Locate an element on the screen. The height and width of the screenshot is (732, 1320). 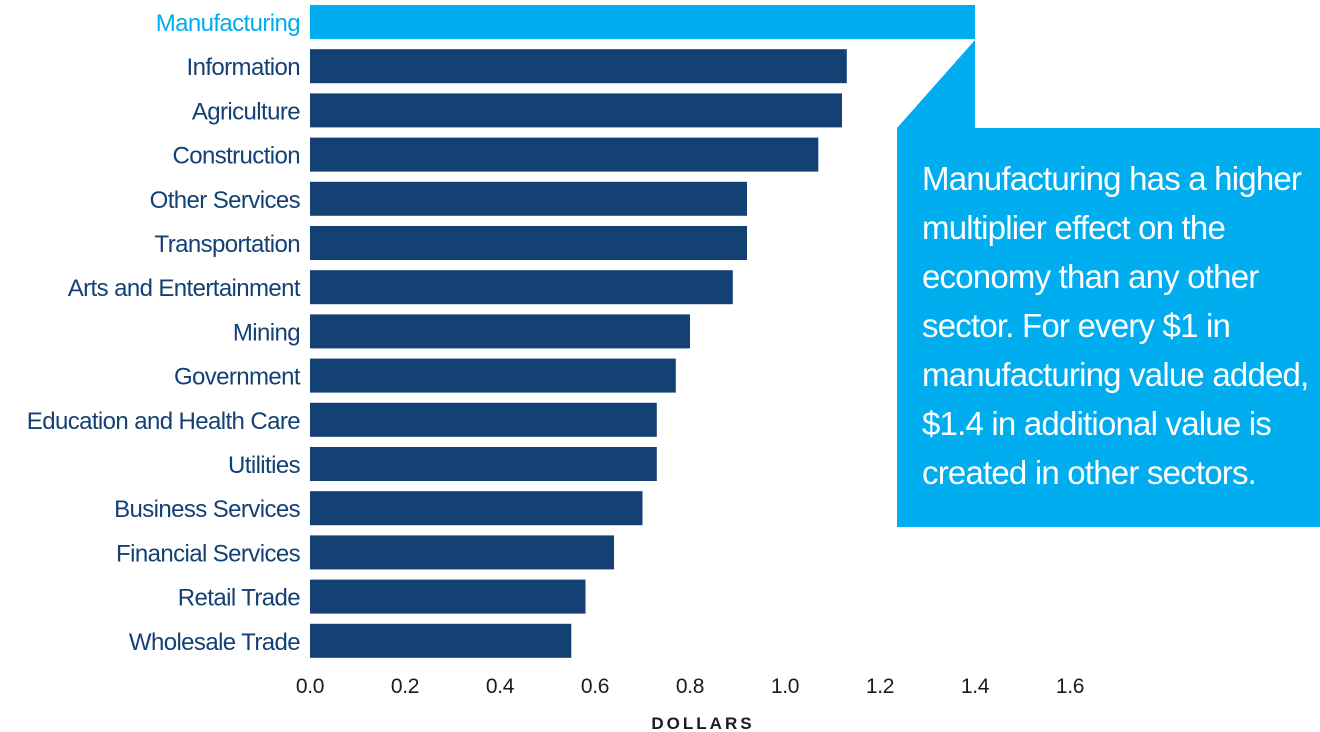
bar-transportation is located at coordinates (528, 243).